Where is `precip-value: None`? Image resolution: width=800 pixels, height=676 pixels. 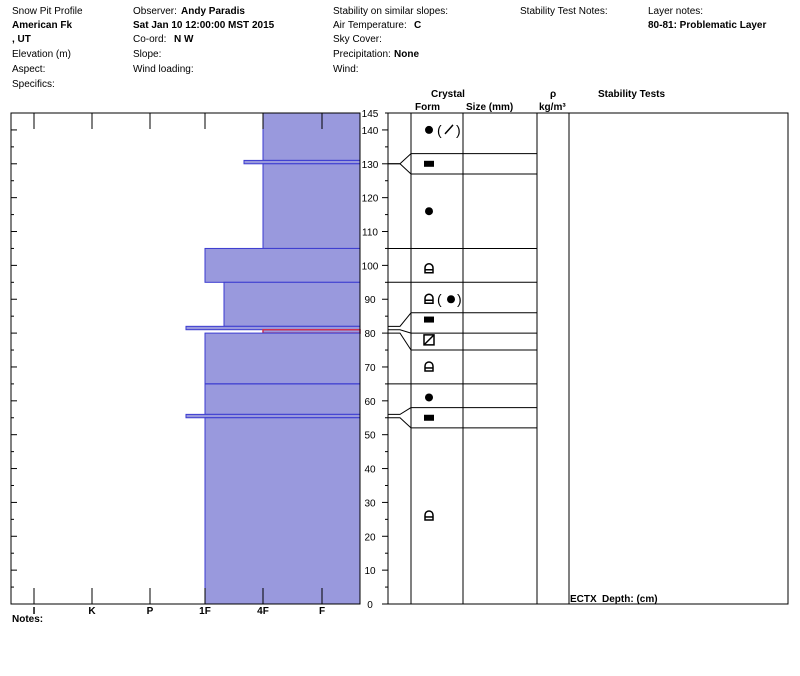
precip-value: None is located at coordinates (406, 54).